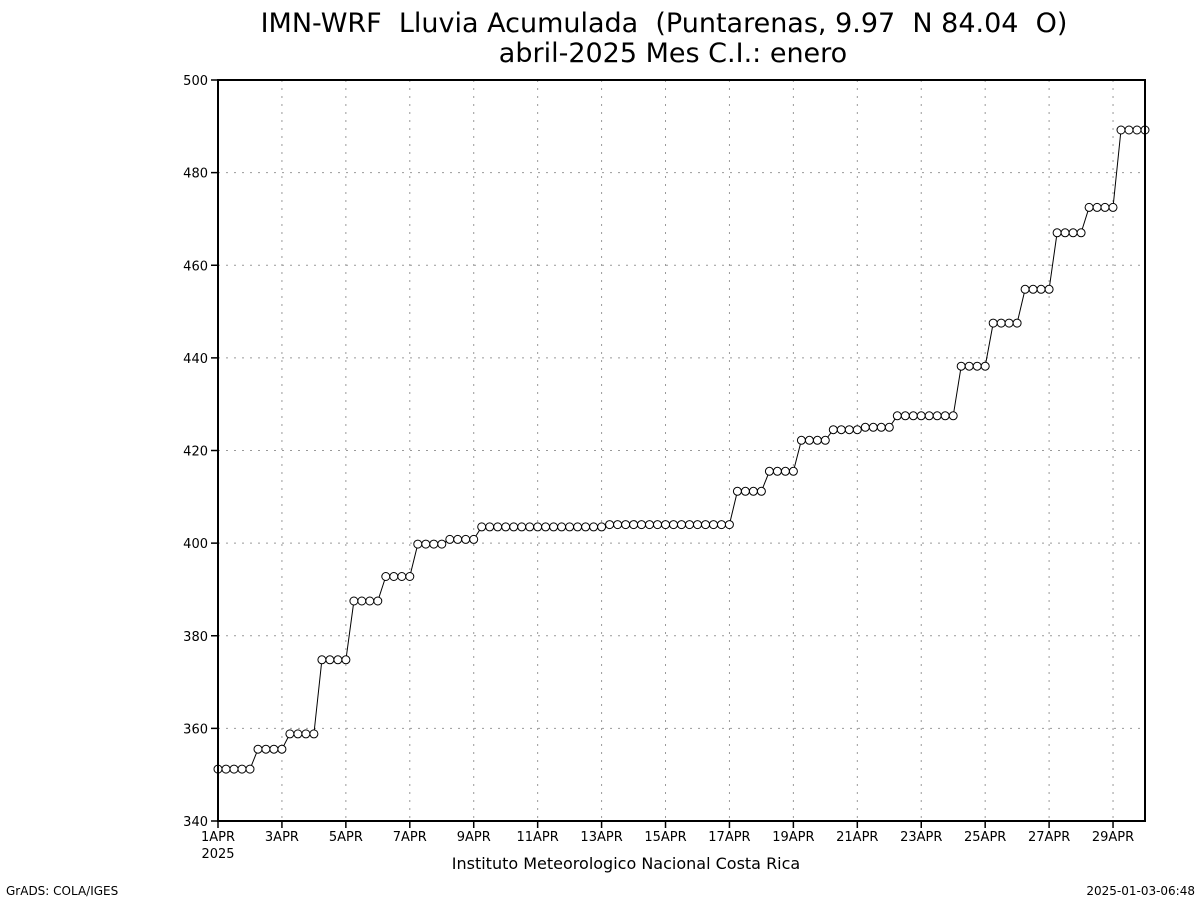 The image size is (1200, 900). Describe the element at coordinates (474, 837) in the screenshot. I see `x-tick-label: 9APR` at that location.